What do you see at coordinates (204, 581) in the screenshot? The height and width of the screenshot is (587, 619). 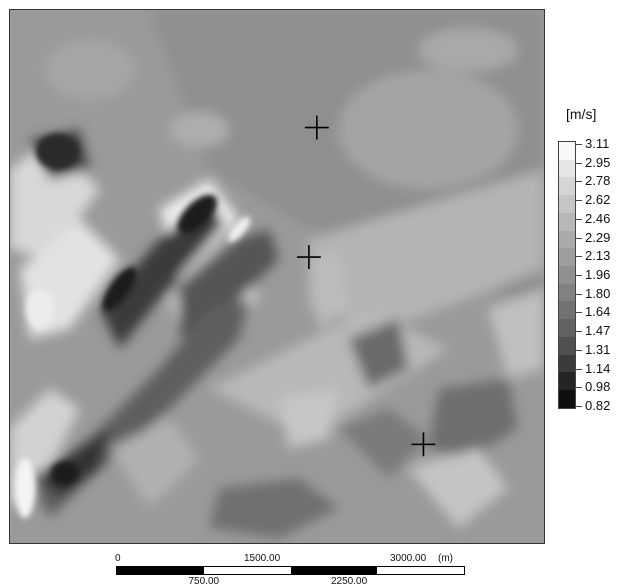 I see `scale-bottom-label: 750.00` at bounding box center [204, 581].